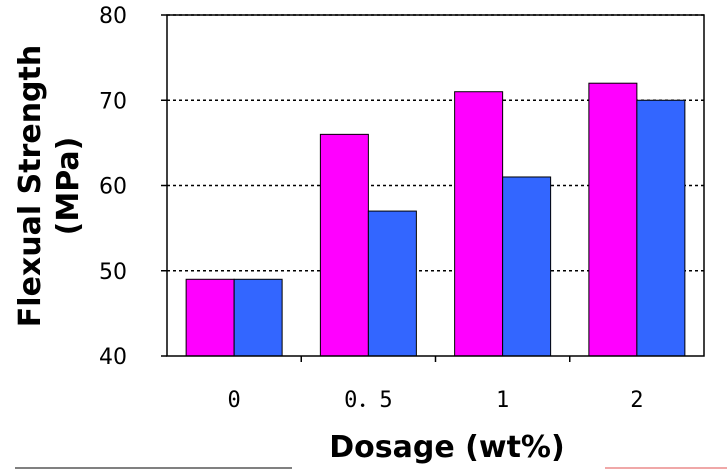 Image resolution: width=727 pixels, height=473 pixels. I want to click on bar-series-1-0.5, so click(344, 245).